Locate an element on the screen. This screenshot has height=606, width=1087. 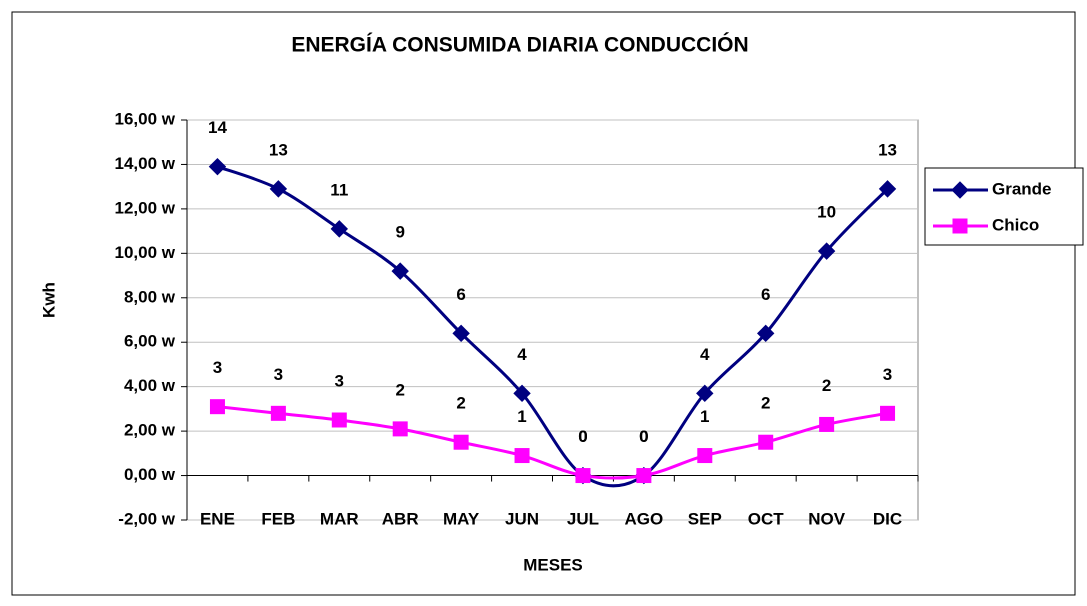
x-tick-label: AGO is located at coordinates (644, 518).